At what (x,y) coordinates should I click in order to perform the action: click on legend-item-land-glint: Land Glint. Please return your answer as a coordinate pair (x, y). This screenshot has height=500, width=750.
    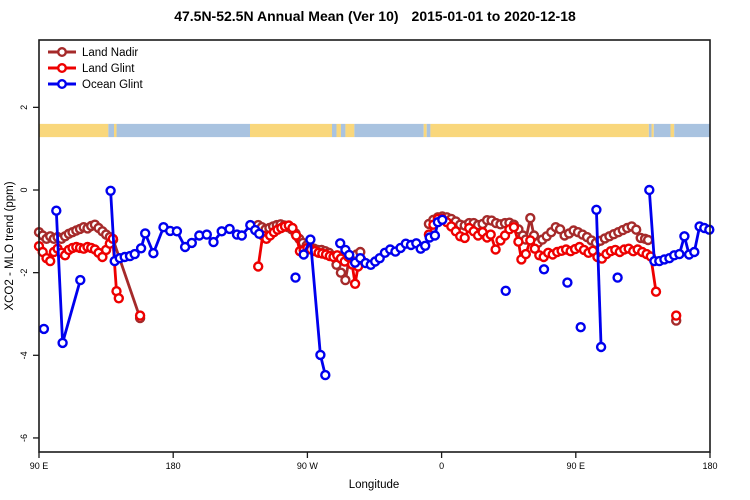
    Looking at the image, I should click on (91, 68).